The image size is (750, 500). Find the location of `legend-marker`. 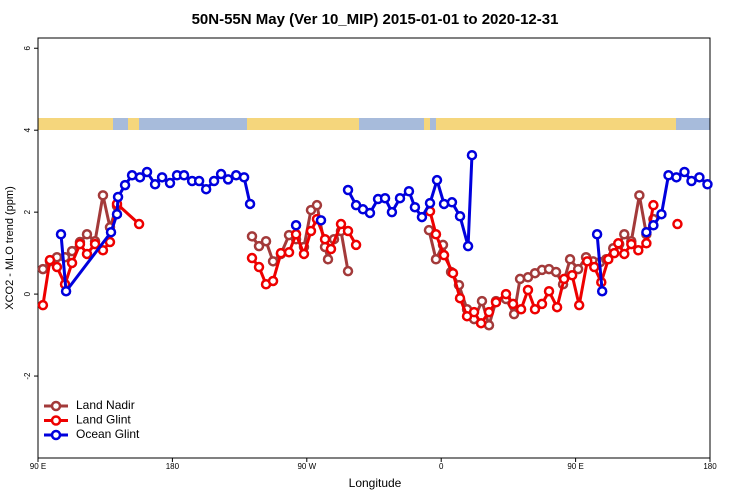

legend-marker is located at coordinates (56, 435).